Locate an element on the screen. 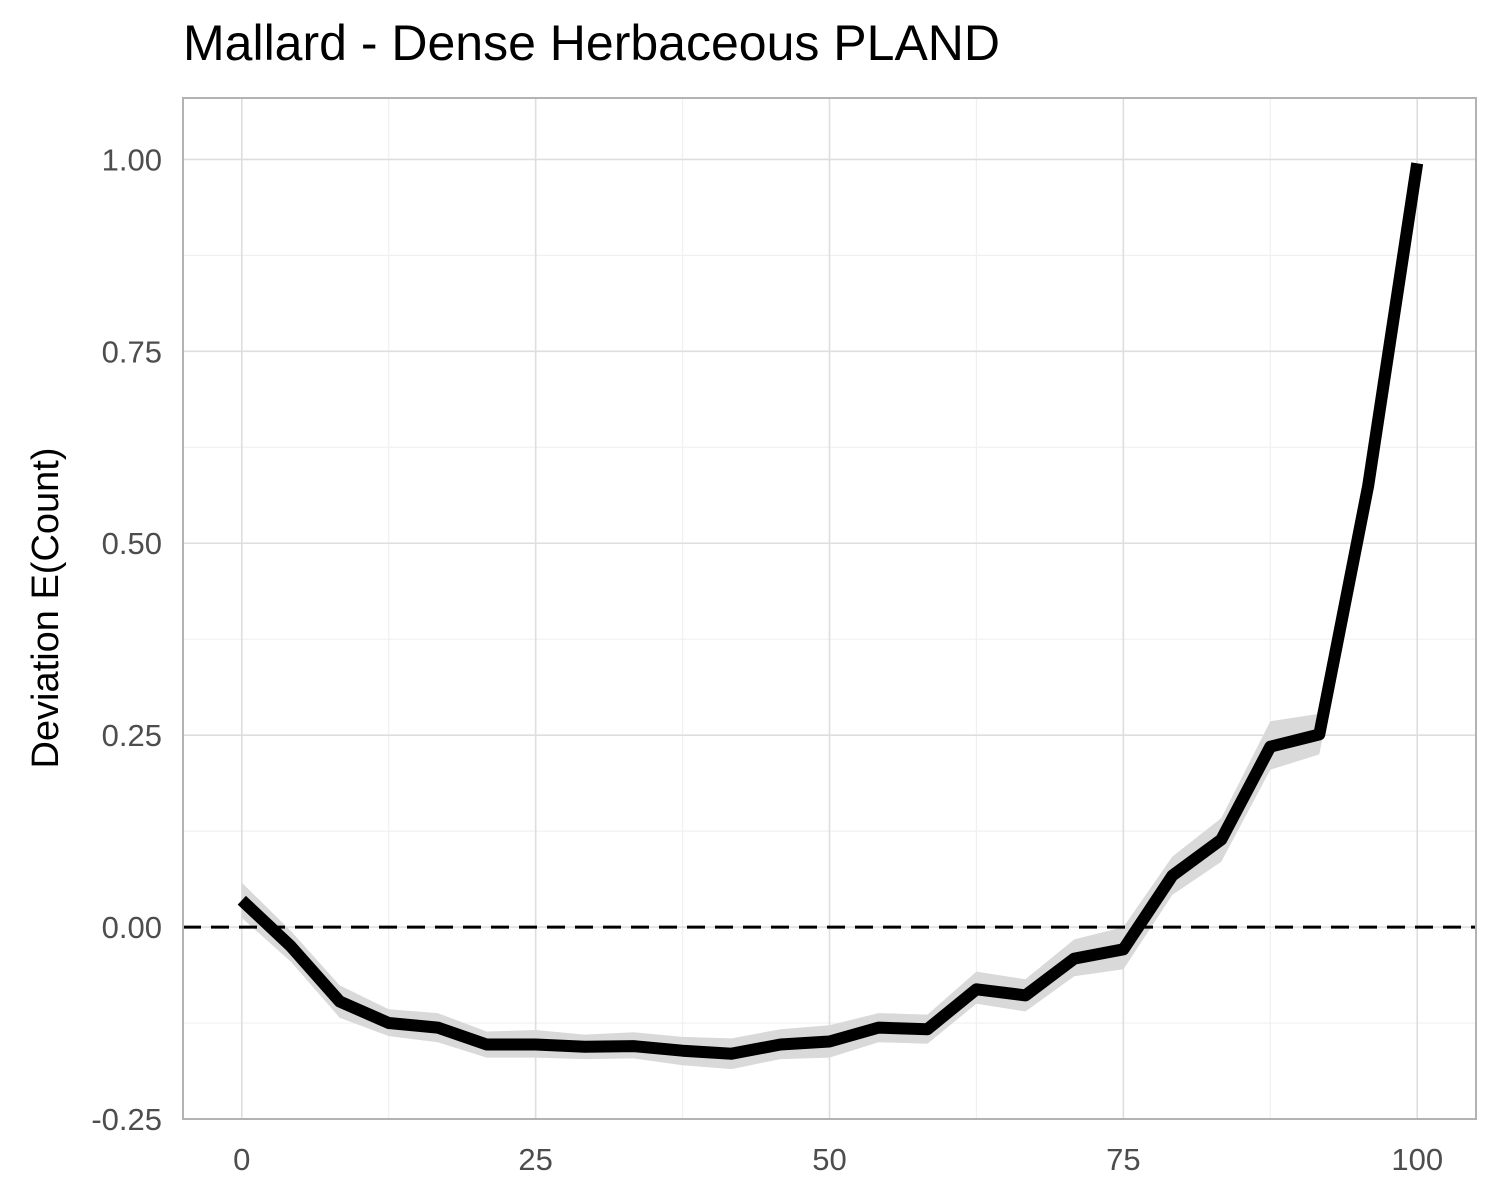 This screenshot has height=1200, width=1500. y-tick-labels: -0.25 0.00 0.25 0.50 0.75 1.00 is located at coordinates (126, 639).